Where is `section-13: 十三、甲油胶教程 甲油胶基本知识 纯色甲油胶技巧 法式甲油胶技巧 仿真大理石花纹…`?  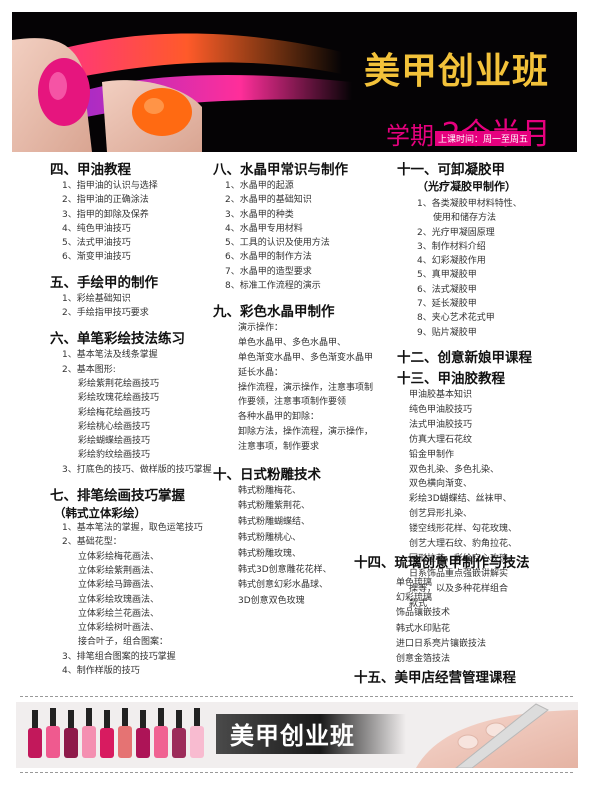 section-13: 十三、甲油胶教程 甲油胶基本知识 纯色甲油胶技巧 法式甲油胶技巧 仿真大理石花纹… is located at coordinates (487, 491).